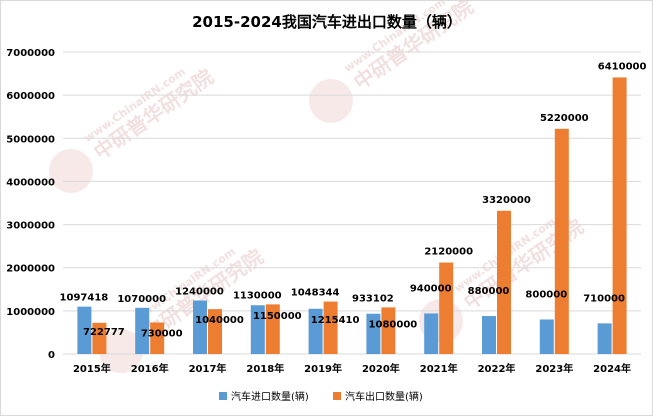 The height and width of the screenshot is (416, 653). Describe the element at coordinates (141, 299) in the screenshot. I see `import-value-label: 1070000` at that location.